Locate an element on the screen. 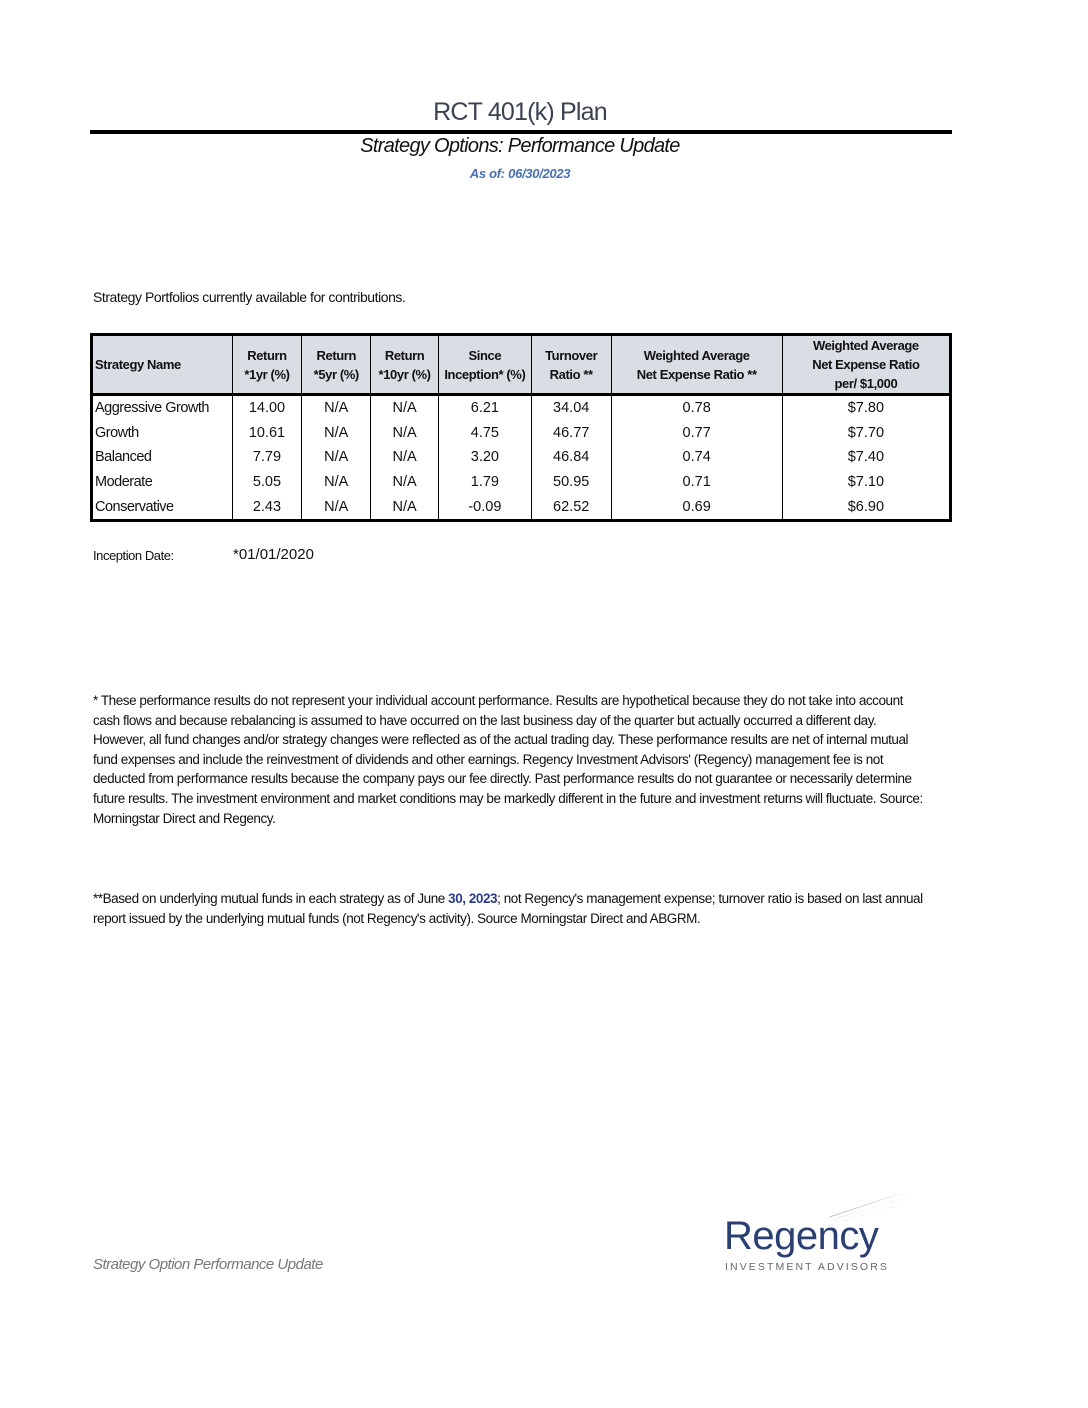  table-cell: 0.74 is located at coordinates (696, 457).